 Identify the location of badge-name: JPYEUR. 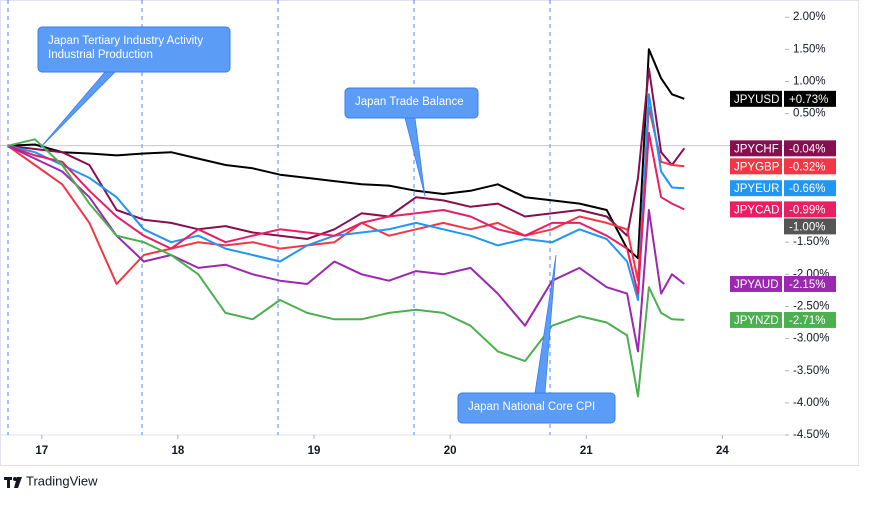
(756, 189).